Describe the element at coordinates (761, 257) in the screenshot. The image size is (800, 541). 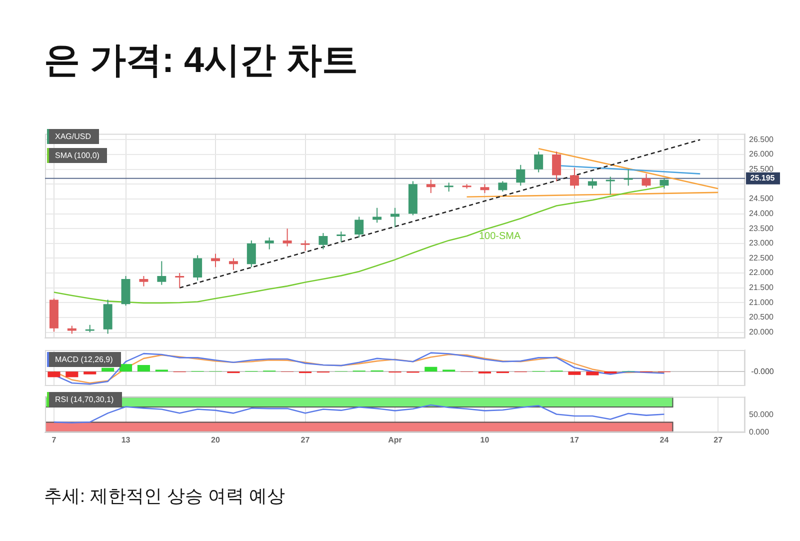
I see `y-tick-label: 22.500` at that location.